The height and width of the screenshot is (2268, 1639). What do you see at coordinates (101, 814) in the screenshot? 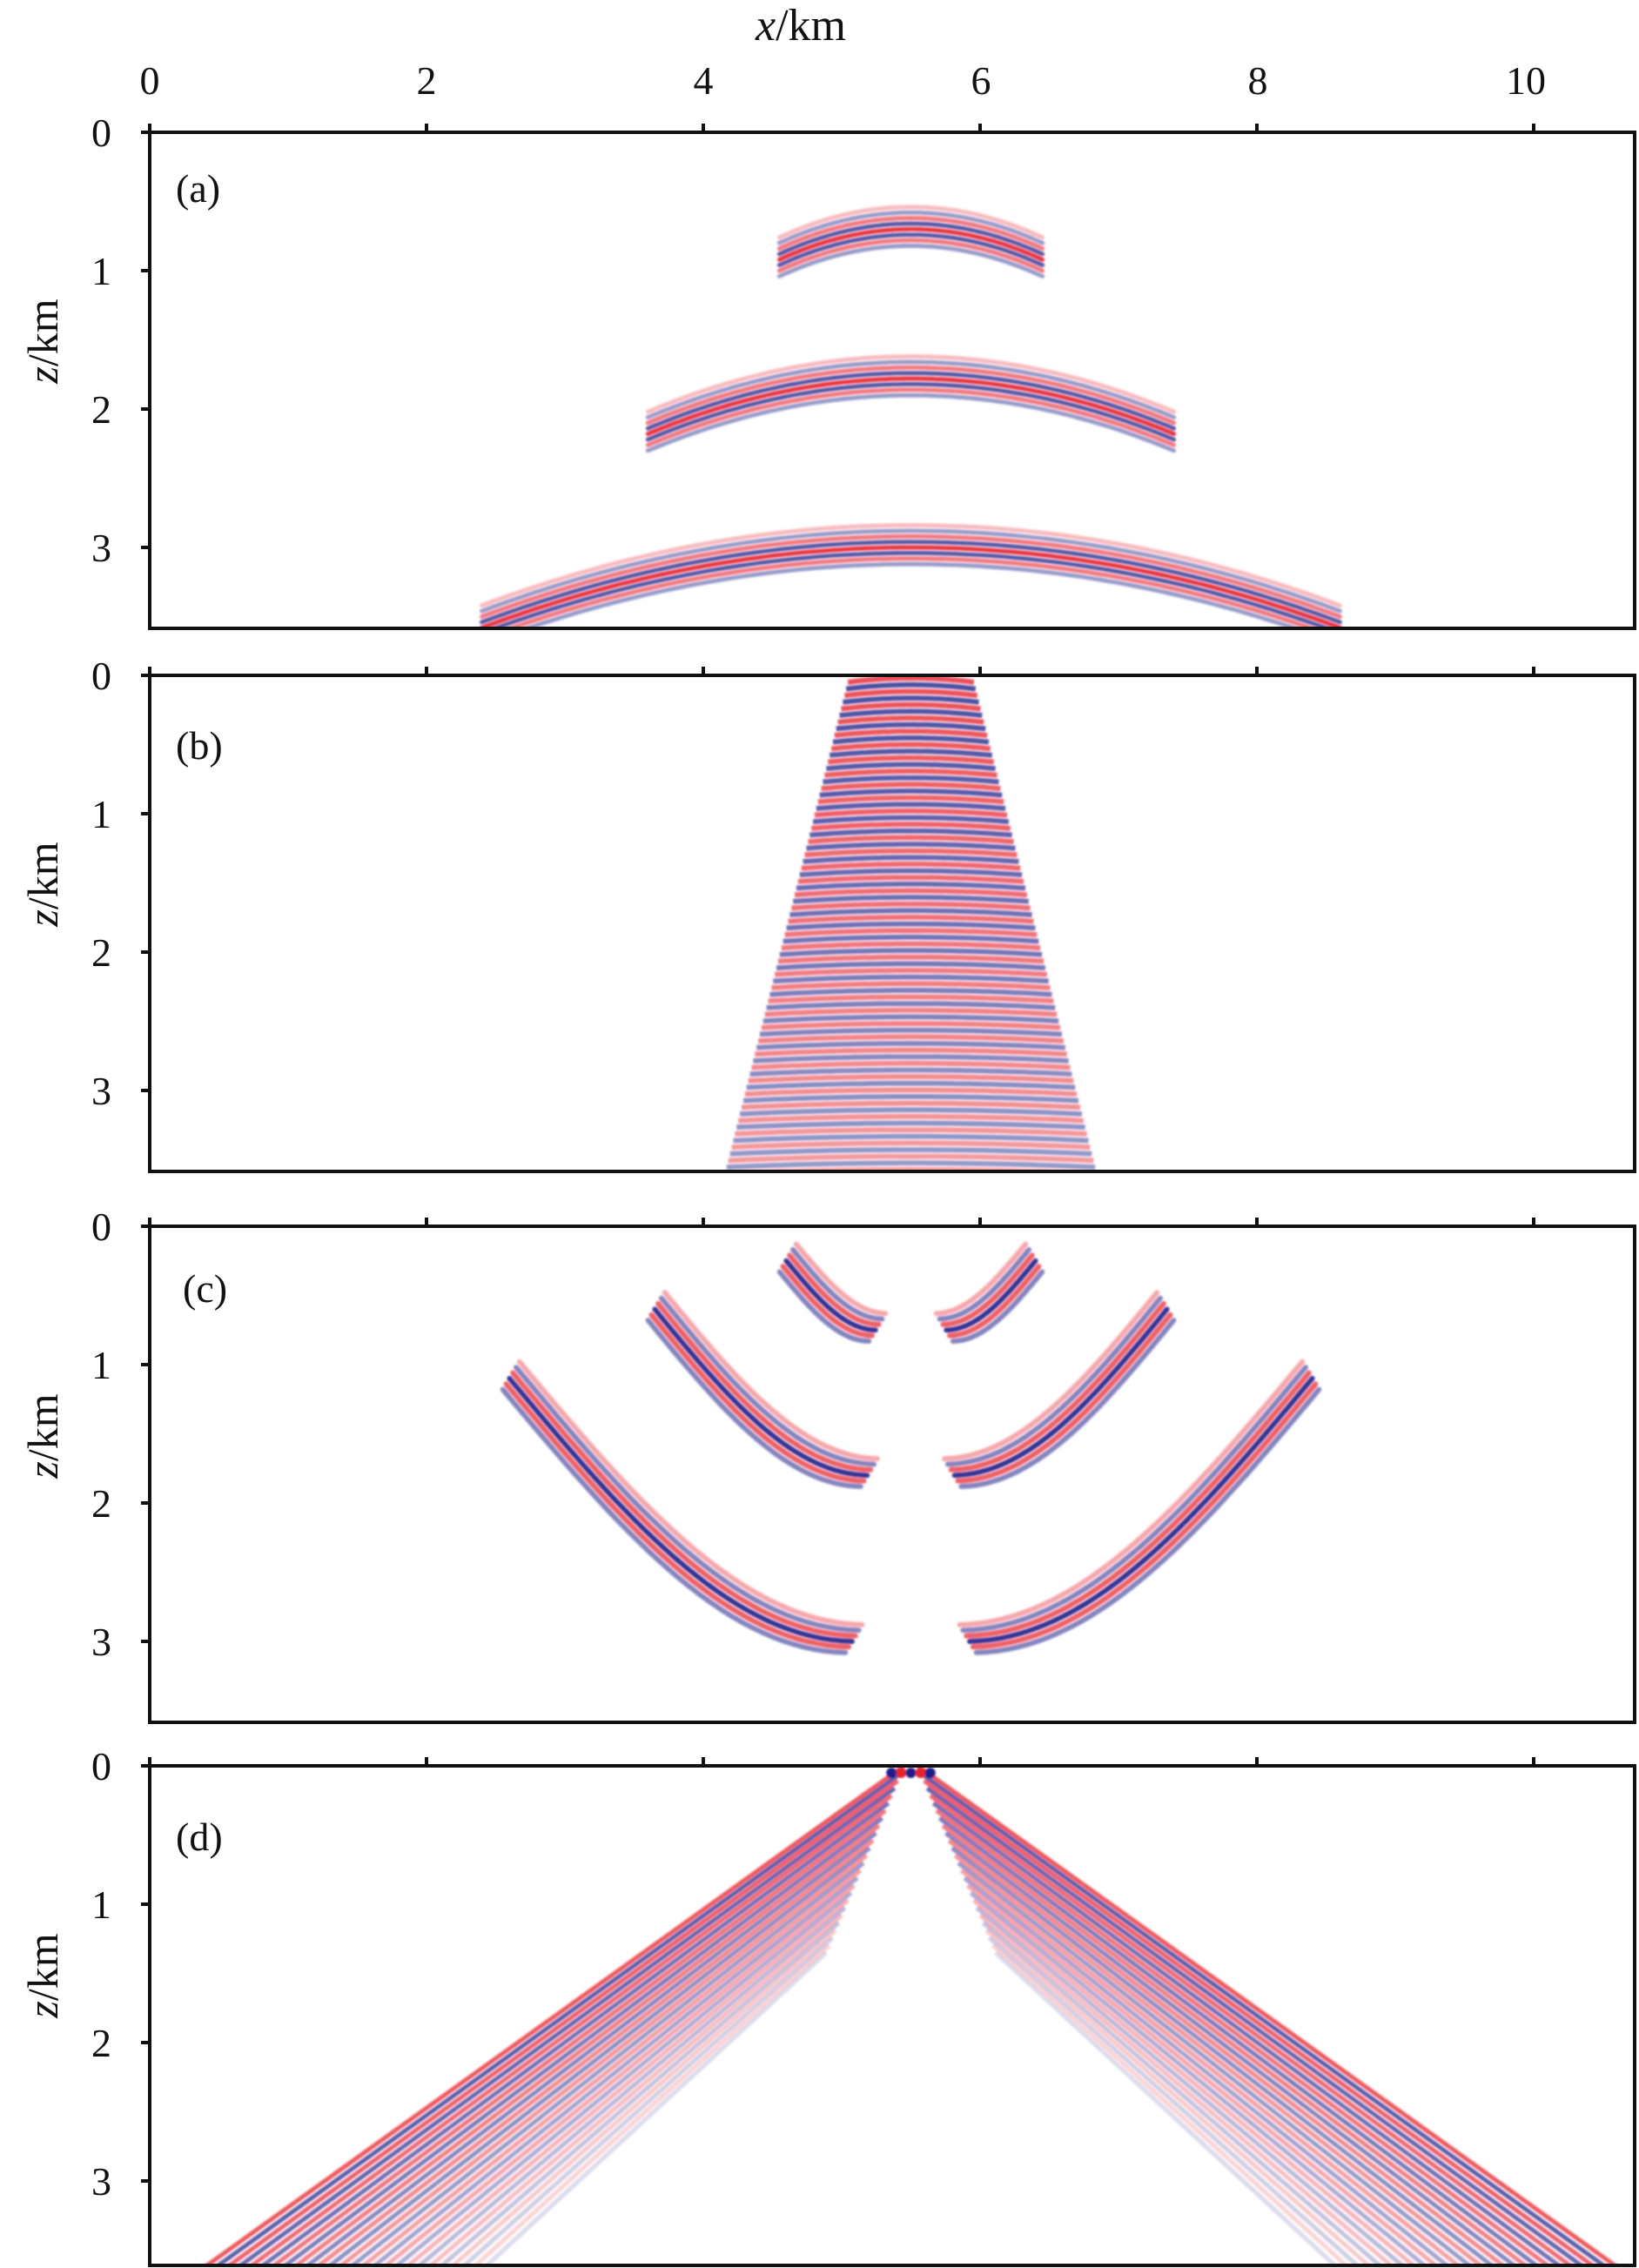
I see `y-tick-label: 1` at bounding box center [101, 814].